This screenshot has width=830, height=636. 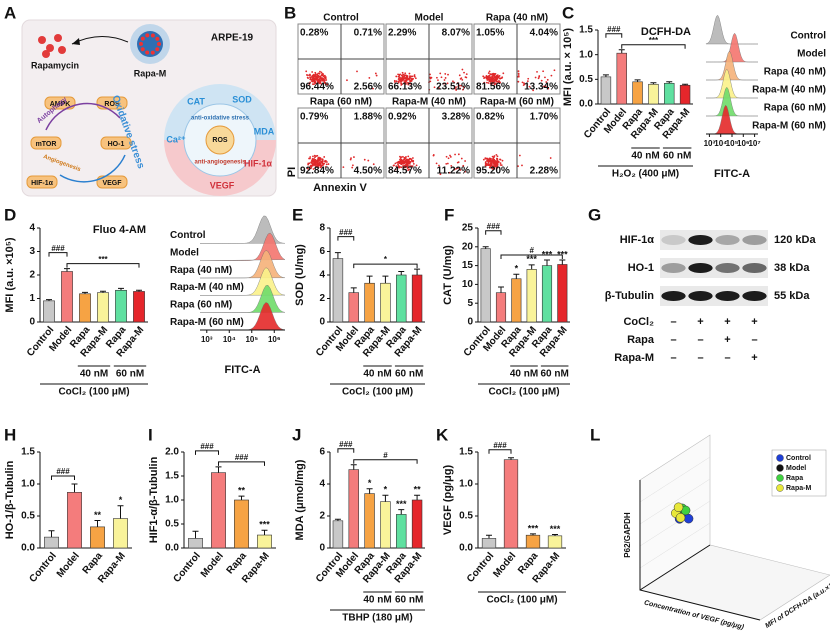 What do you see at coordinates (242, 99) in the screenshot?
I see `effect-label: SOD` at bounding box center [242, 99].